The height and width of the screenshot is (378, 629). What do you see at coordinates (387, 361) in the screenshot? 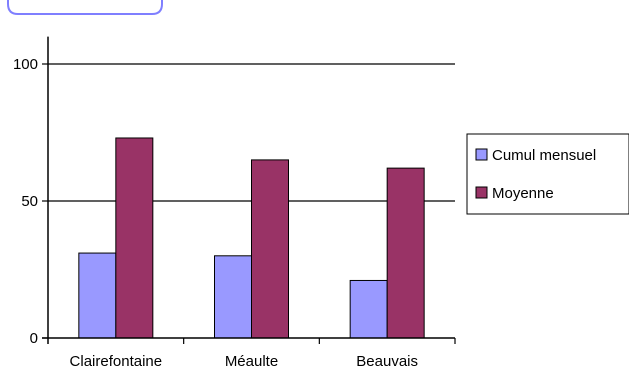
I see `x-tick-label-2: Beauvais` at bounding box center [387, 361].